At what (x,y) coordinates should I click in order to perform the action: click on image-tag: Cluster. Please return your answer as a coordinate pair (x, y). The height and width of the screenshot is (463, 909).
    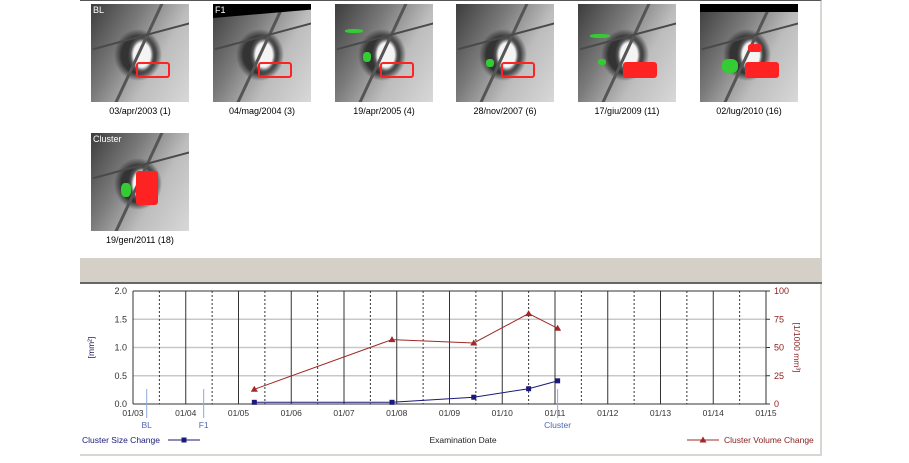
    Looking at the image, I should click on (107, 139).